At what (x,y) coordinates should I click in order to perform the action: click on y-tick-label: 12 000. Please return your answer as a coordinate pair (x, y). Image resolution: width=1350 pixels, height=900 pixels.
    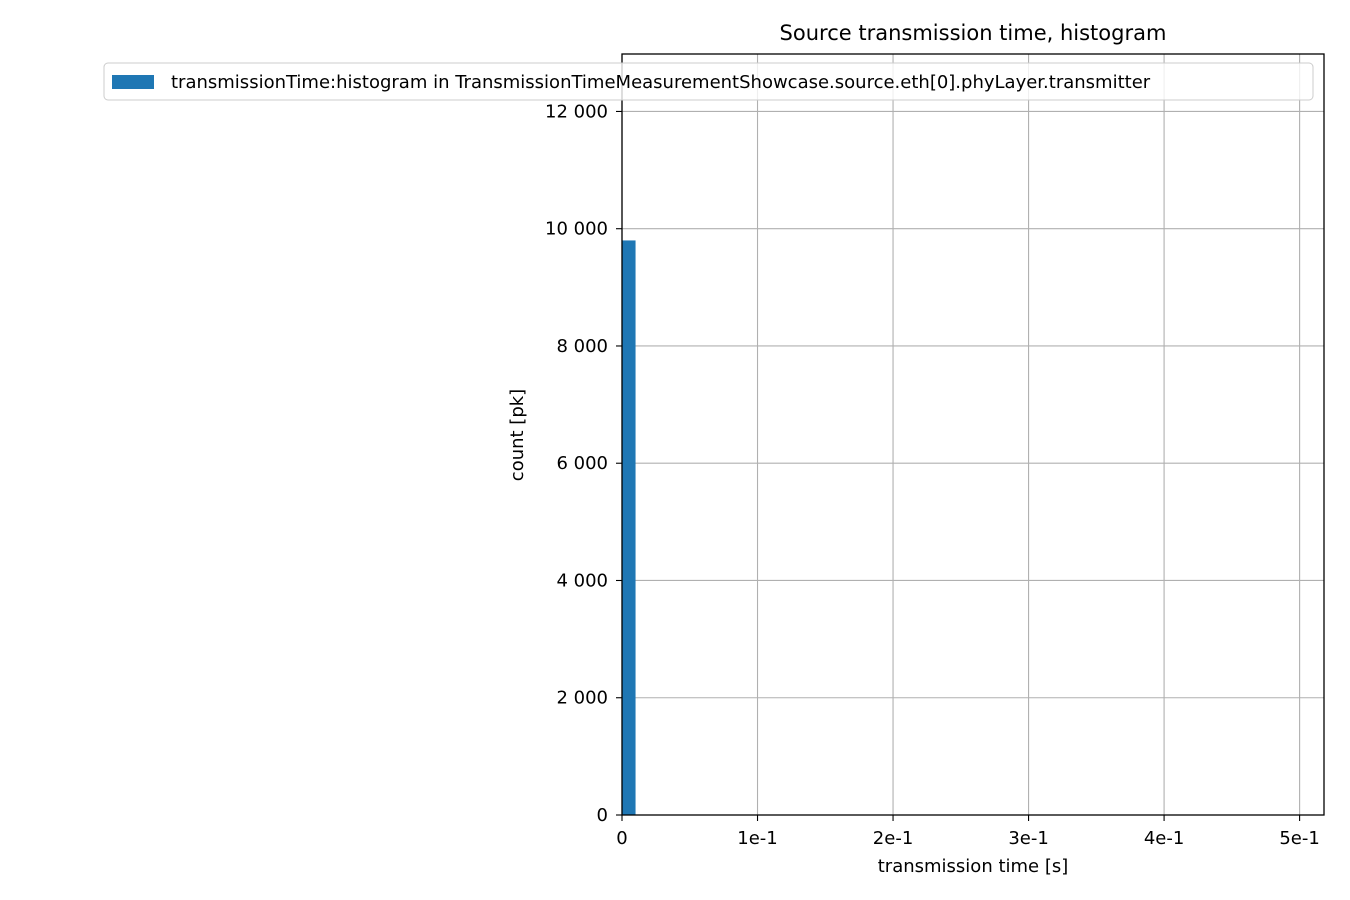
    Looking at the image, I should click on (576, 111).